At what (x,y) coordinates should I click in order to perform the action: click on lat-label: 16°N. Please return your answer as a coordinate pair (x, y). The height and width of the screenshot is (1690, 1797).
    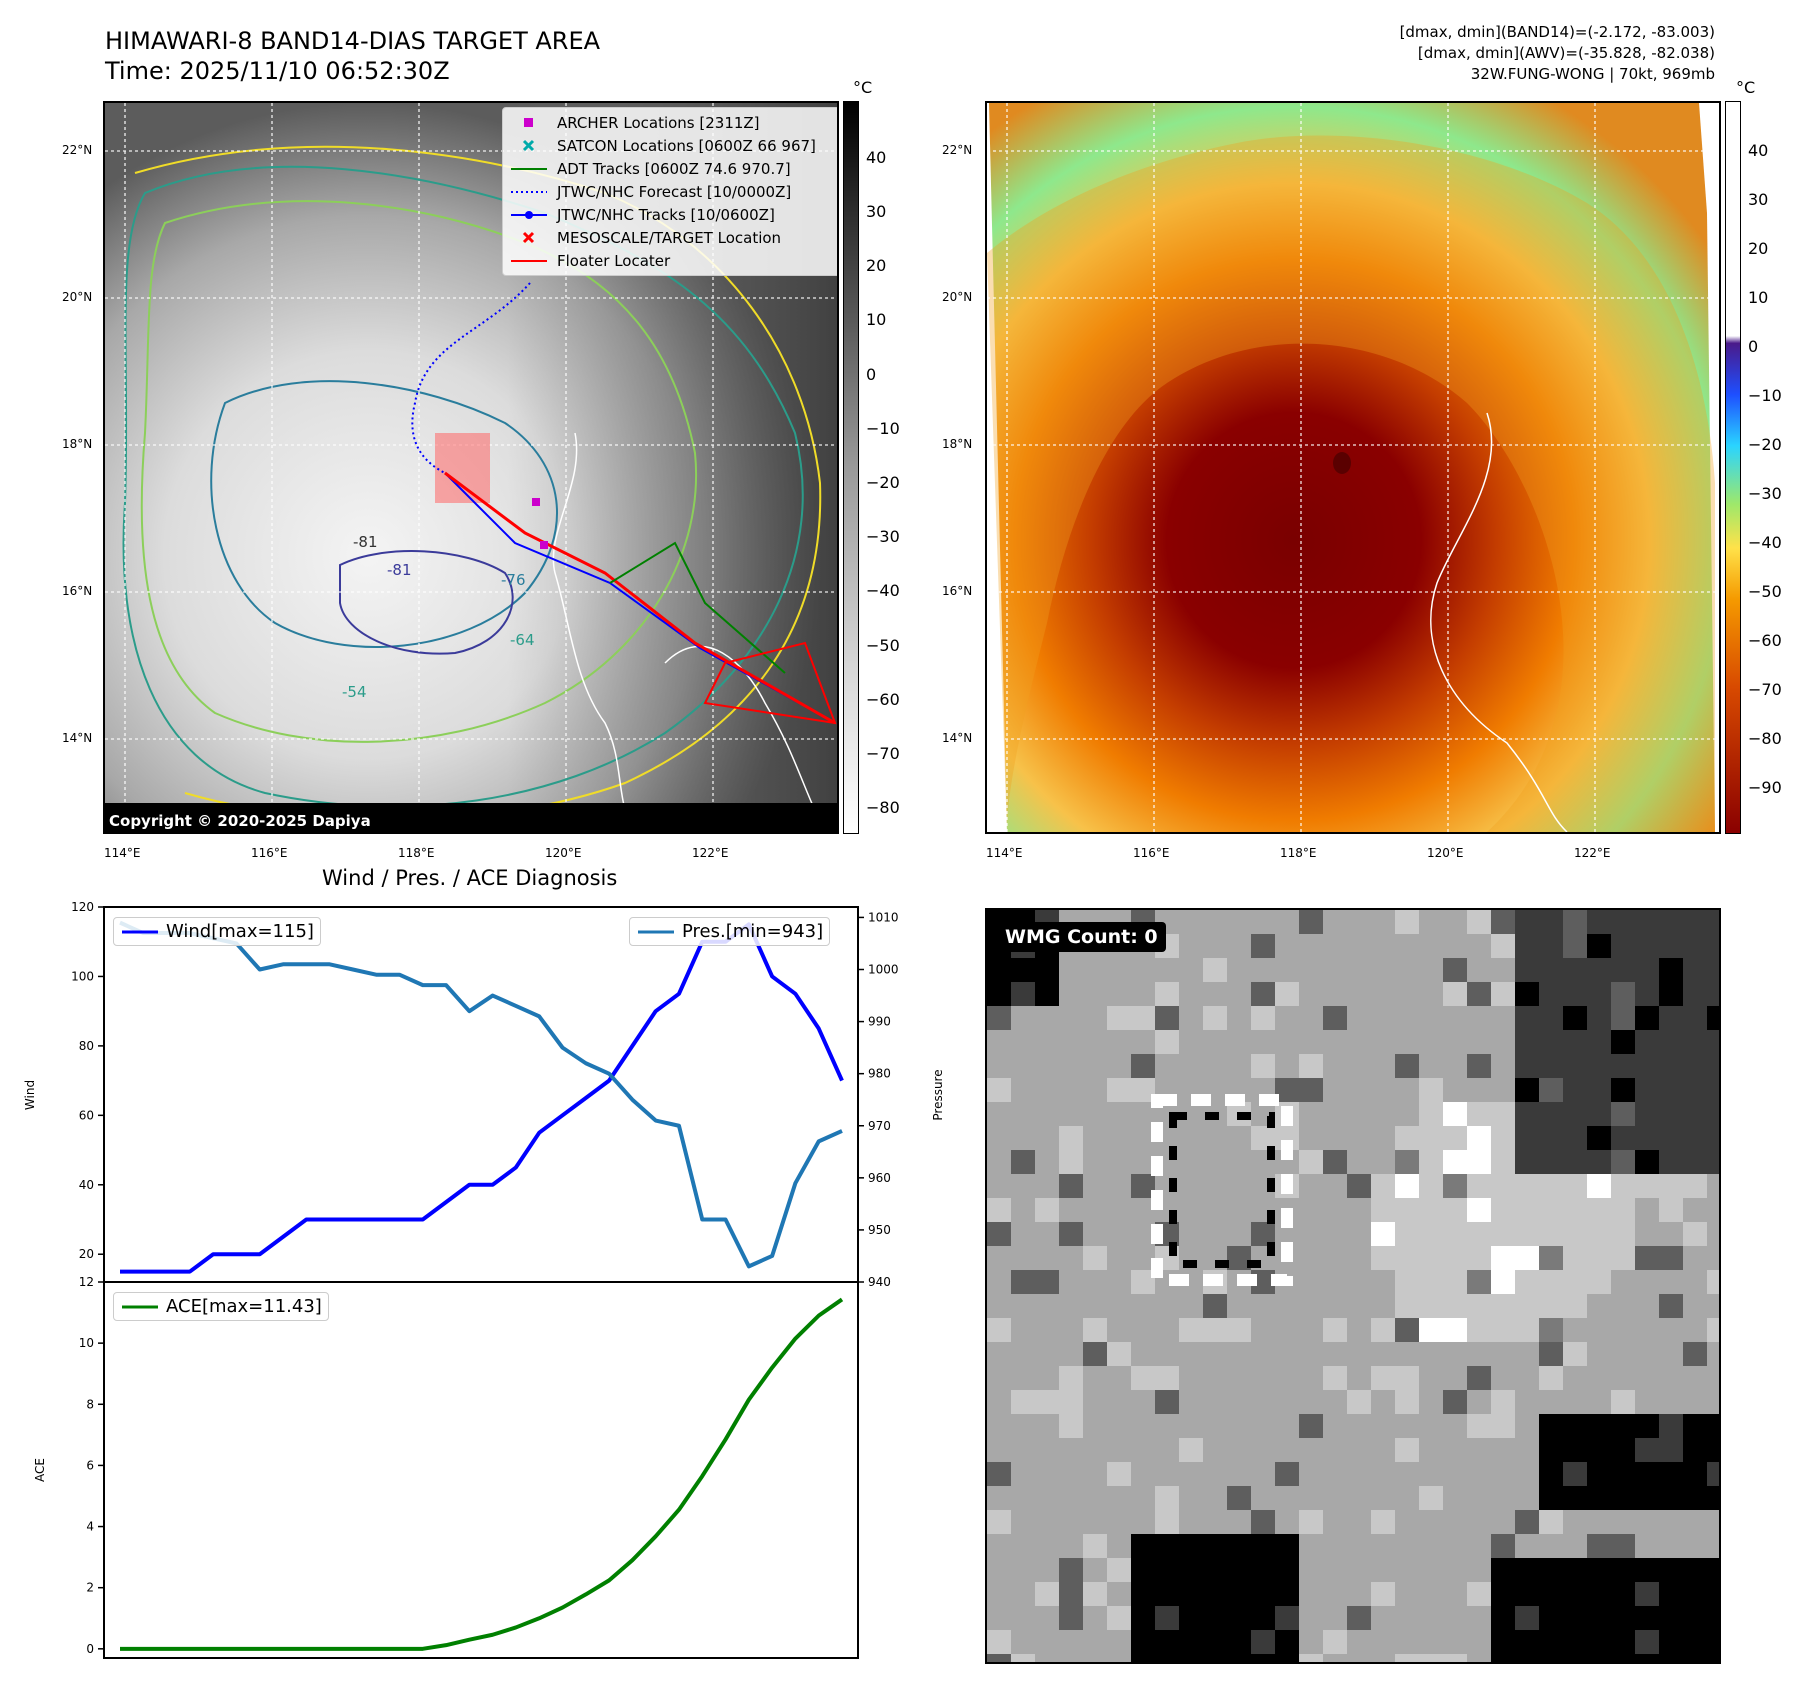
    Looking at the image, I should click on (77, 591).